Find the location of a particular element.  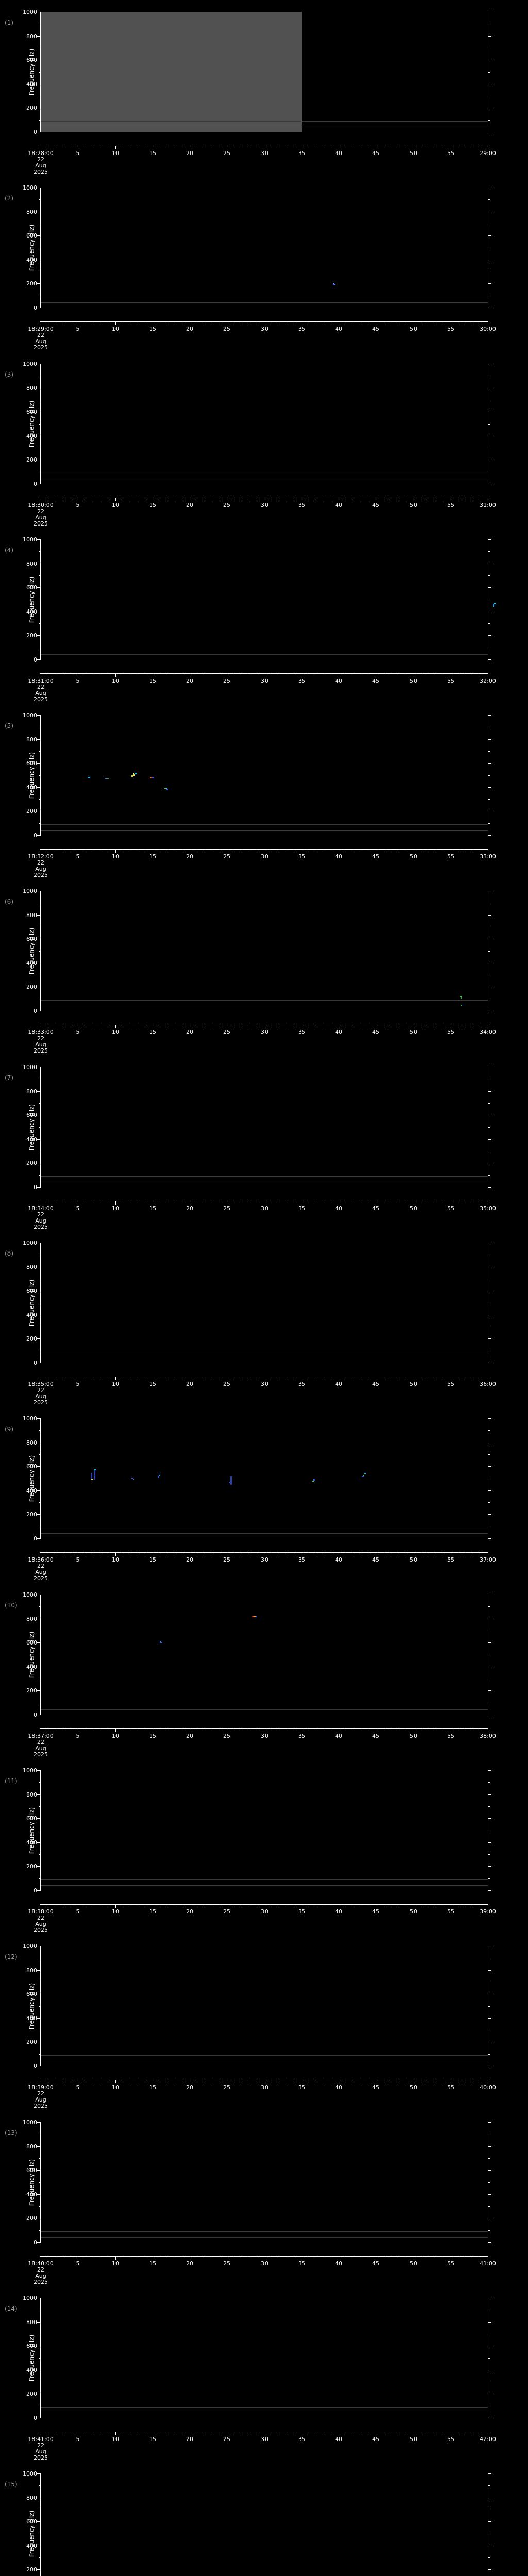

x-tick-label: 18:33:00 is located at coordinates (41, 1032).